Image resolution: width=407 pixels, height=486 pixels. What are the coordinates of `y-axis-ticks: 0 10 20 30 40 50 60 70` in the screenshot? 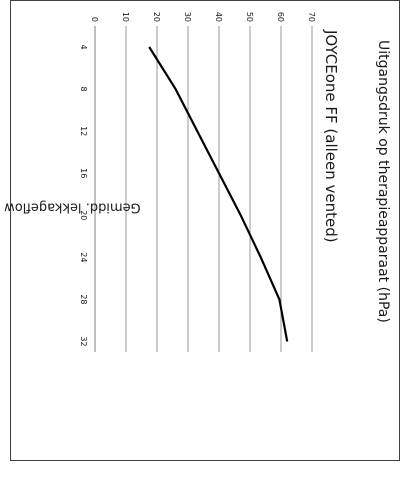 It's located at (203, 17).